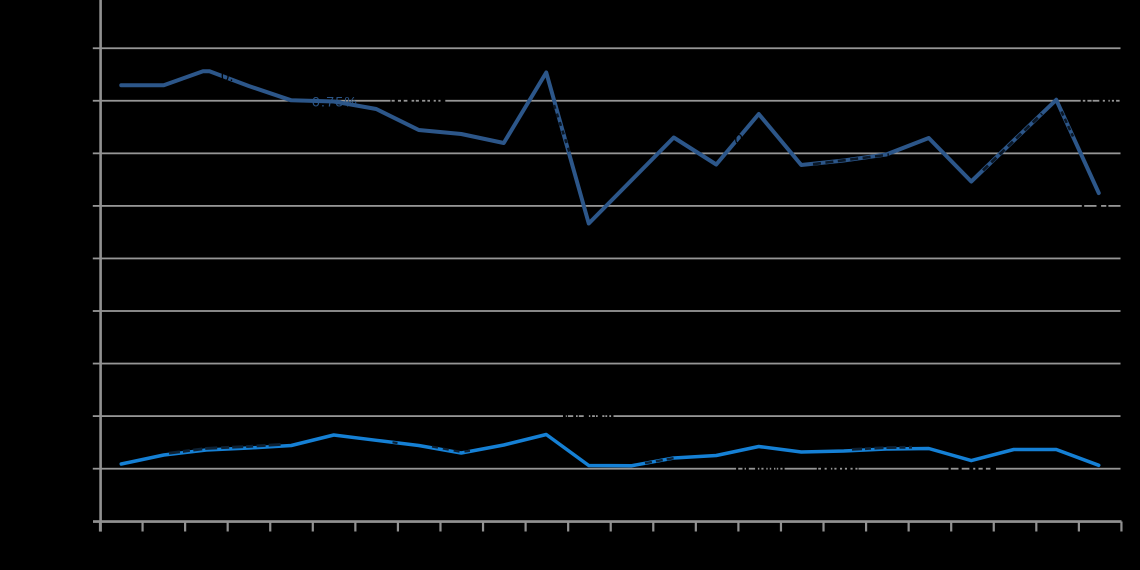 Image resolution: width=1140 pixels, height=570 pixels. I want to click on svg-text: −0.75%, so click(331, 101).